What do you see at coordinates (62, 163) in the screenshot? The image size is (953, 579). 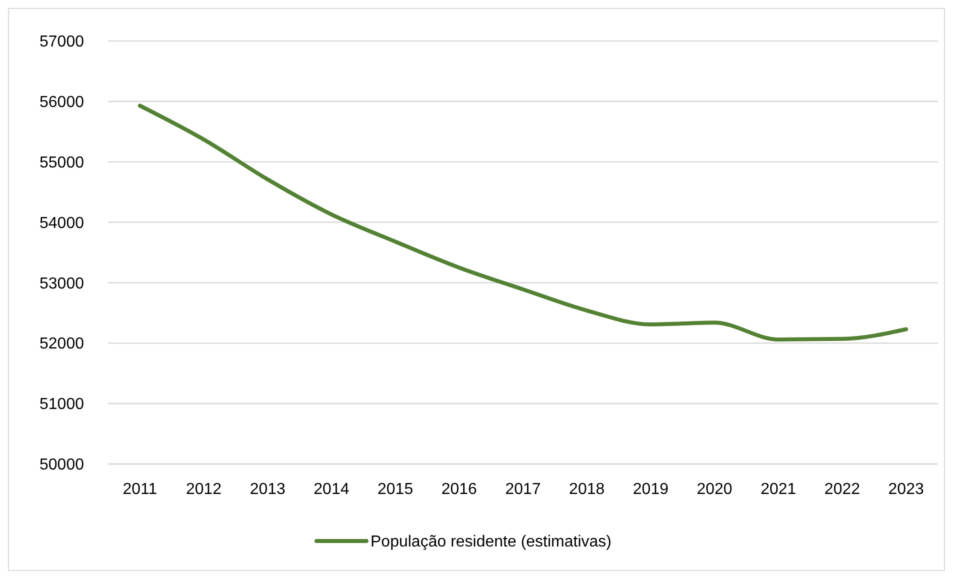 I see `y-tick-label: 55000` at bounding box center [62, 163].